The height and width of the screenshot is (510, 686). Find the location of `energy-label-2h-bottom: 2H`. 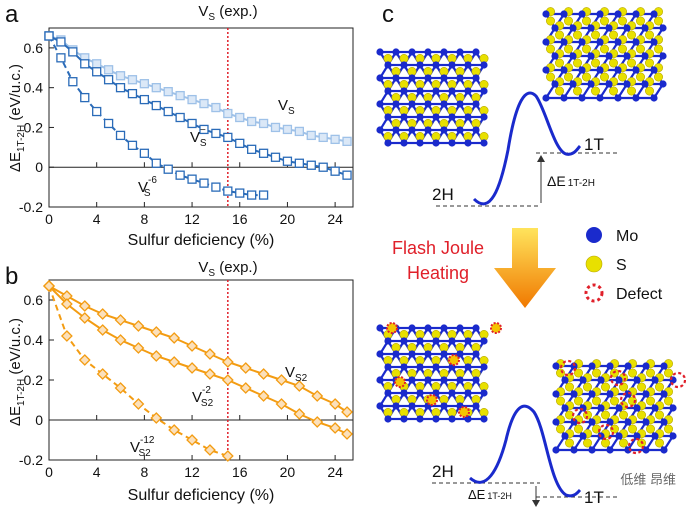

energy-label-2h-bottom: 2H is located at coordinates (443, 471).